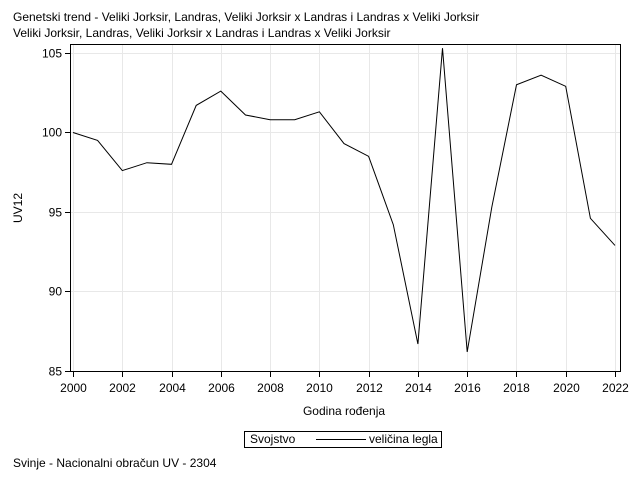  I want to click on legend-swatch-line, so click(341, 439).